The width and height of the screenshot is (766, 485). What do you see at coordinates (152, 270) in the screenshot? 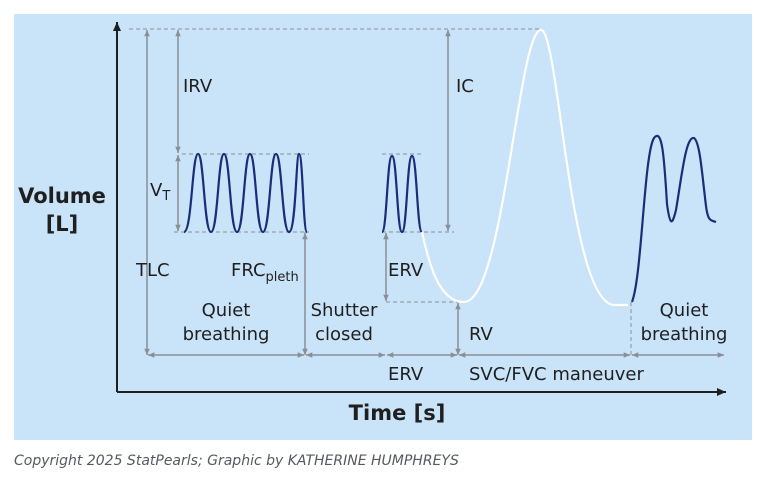
I see `tlc-label: TLC` at bounding box center [152, 270].